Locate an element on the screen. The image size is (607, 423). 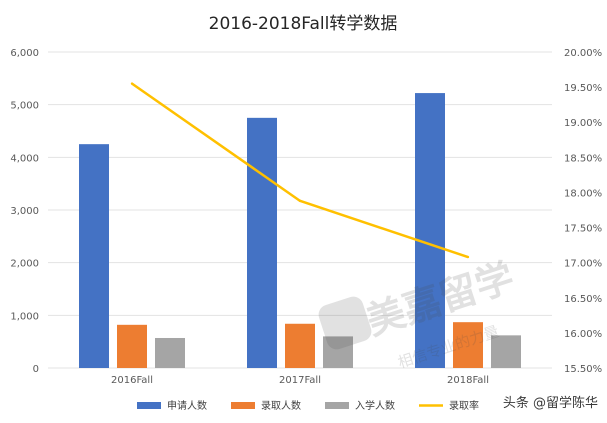
category-tick-label: 2016Fall is located at coordinates (132, 380).